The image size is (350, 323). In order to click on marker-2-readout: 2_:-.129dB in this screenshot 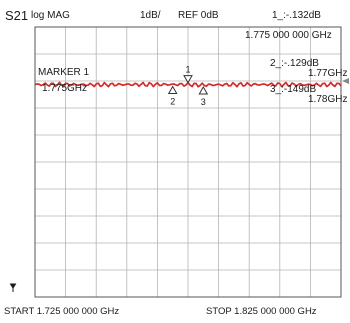, I will do `click(294, 63)`.